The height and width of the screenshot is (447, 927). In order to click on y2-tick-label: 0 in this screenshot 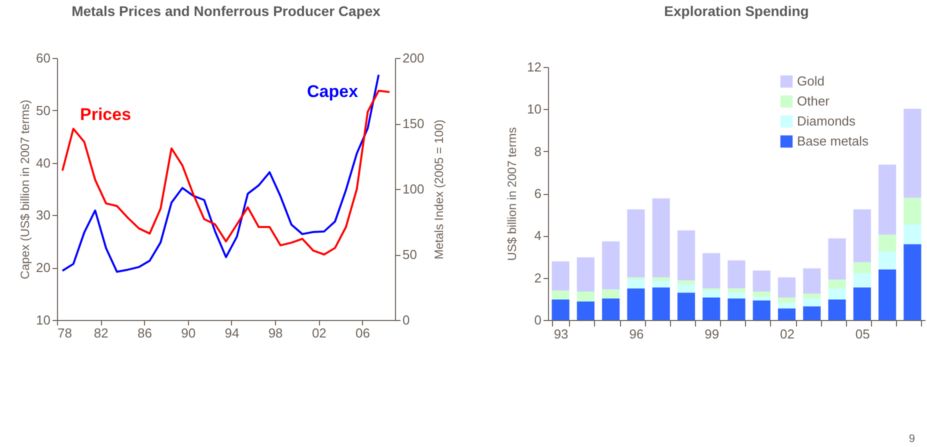, I will do `click(406, 320)`.